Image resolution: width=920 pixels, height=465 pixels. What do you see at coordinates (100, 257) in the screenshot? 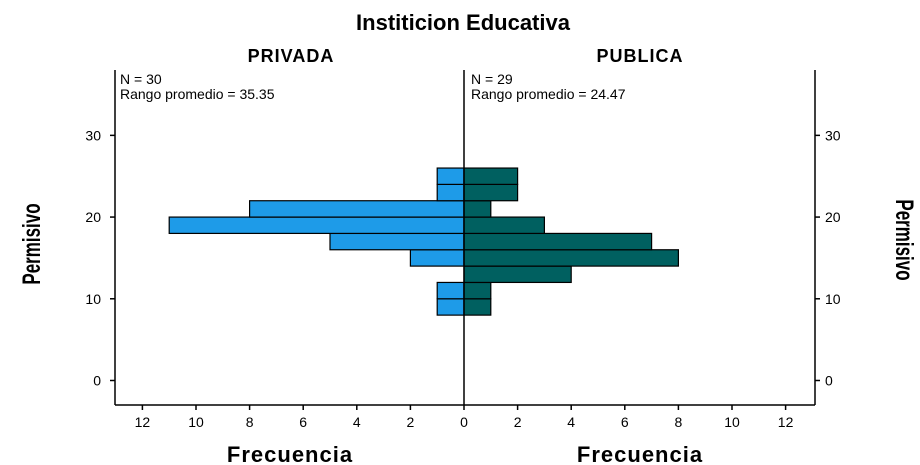
I see `y-ticks-left: 0 10 20 30` at bounding box center [100, 257].